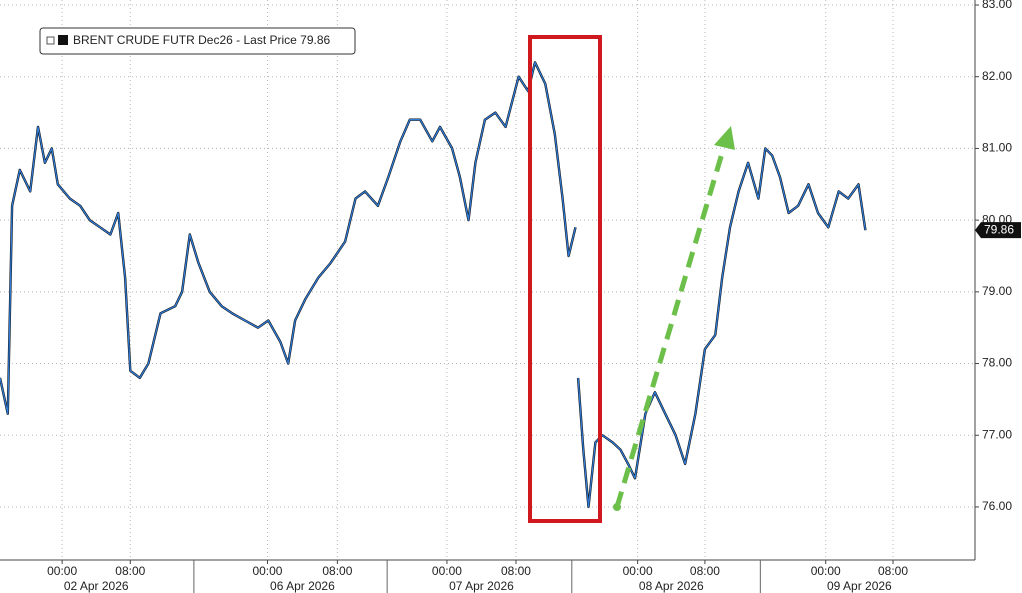 This screenshot has height=593, width=1022. I want to click on last-price-tag, so click(998, 230).